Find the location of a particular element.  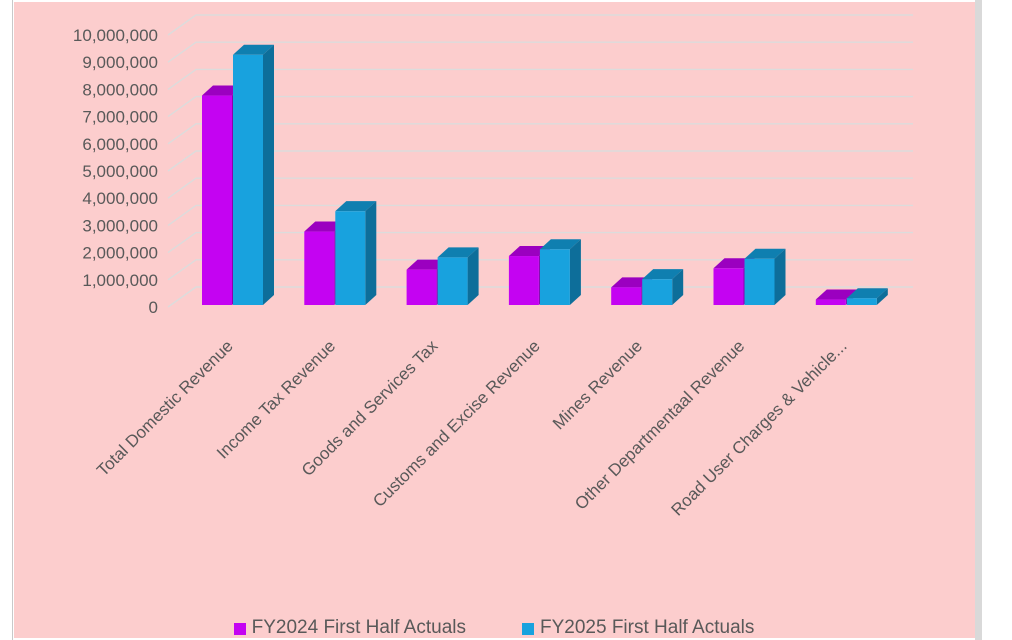

y-axis-tick-label: 5,000,000 is located at coordinates (120, 171).